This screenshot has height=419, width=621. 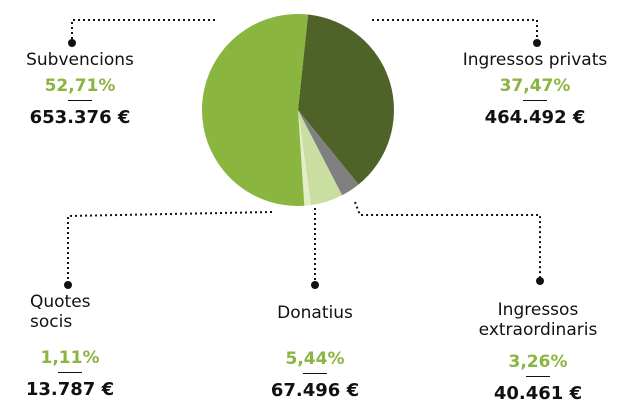 I want to click on value-label: 3,26%, so click(x=538, y=362).